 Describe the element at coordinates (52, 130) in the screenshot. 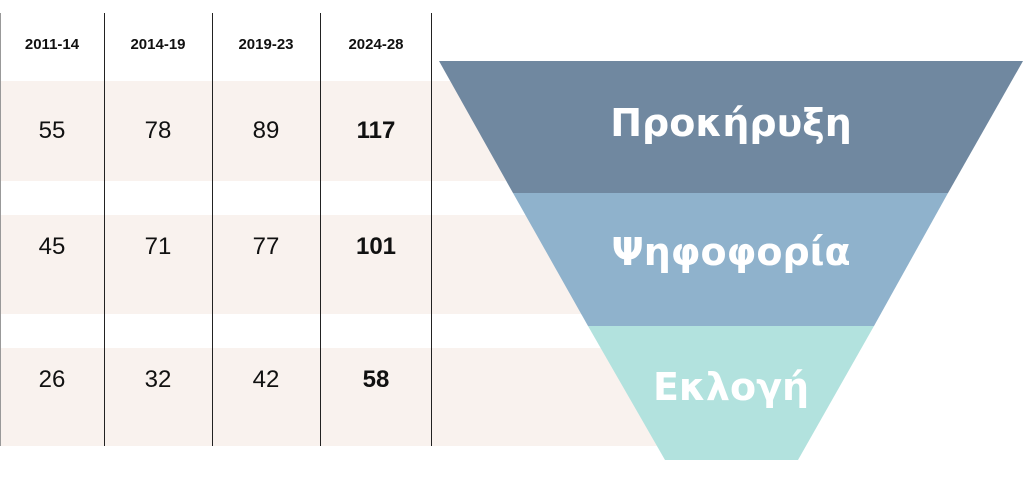

I see `table-cell: 55` at that location.